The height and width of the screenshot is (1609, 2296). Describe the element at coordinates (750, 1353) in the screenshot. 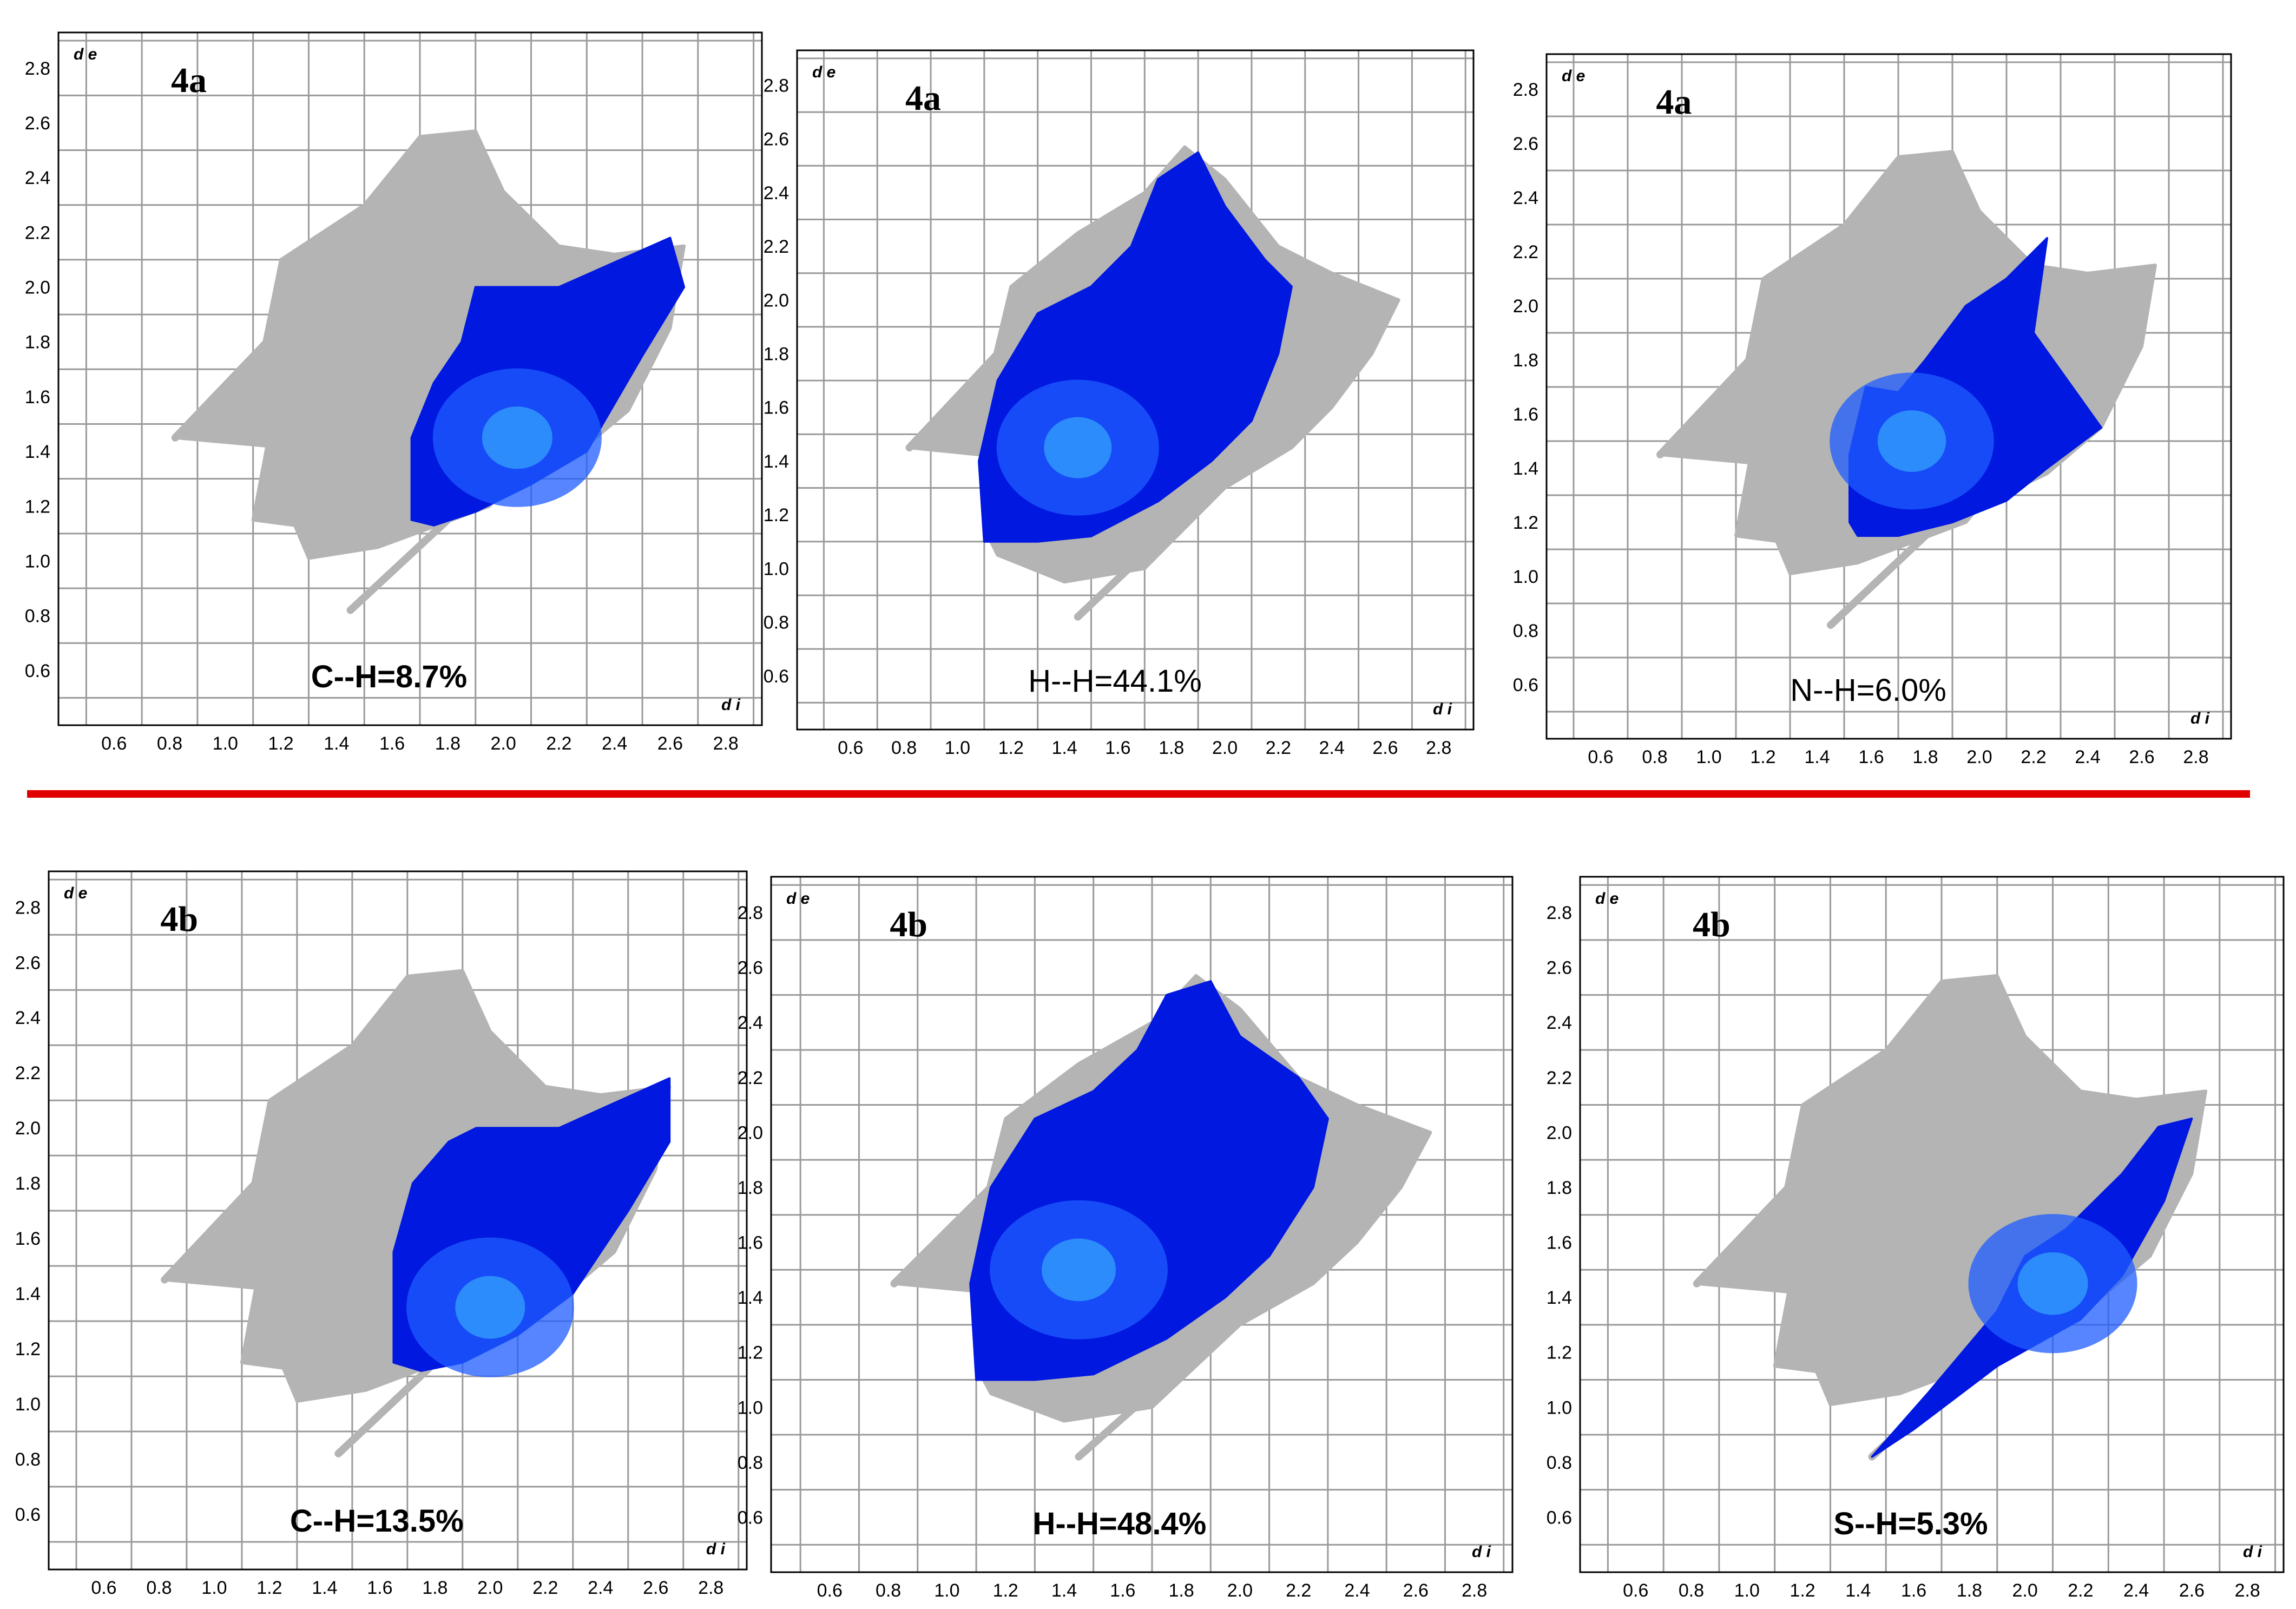

I see `y-tick-label: 1.2` at that location.